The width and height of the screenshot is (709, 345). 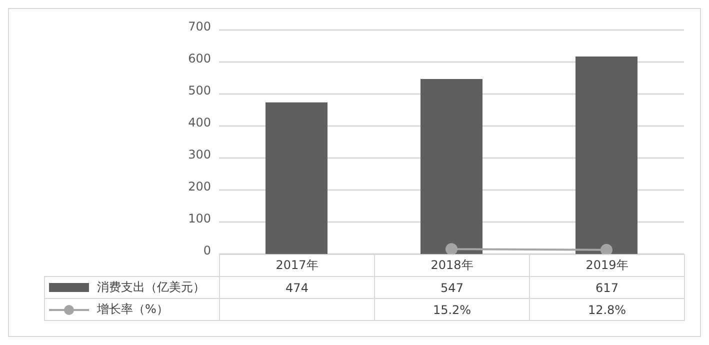 I want to click on data-label: 547, so click(x=452, y=287).